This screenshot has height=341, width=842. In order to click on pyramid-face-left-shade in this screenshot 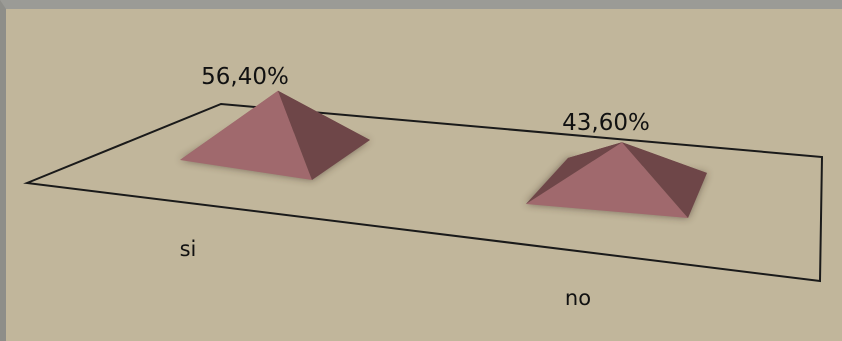, I will do `click(574, 173)`.